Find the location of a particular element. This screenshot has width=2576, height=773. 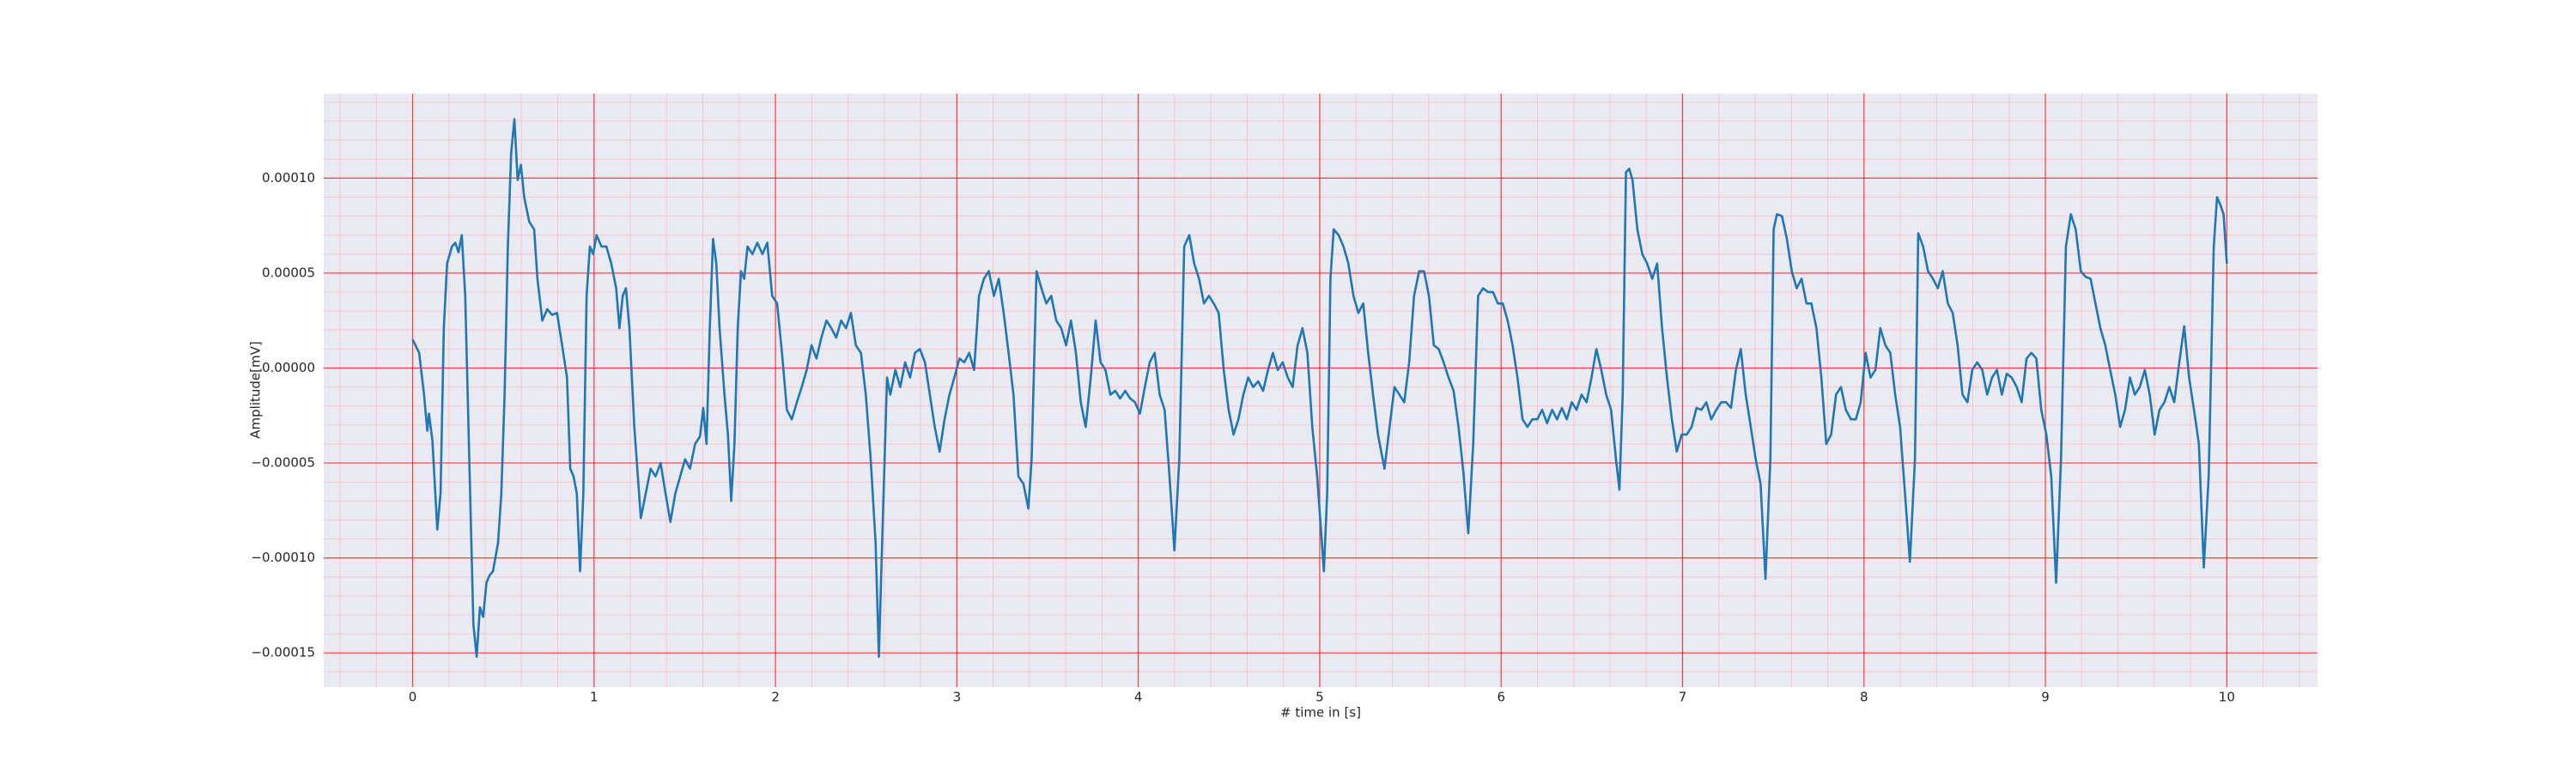

y-tick-label: 0.00005 is located at coordinates (289, 272).